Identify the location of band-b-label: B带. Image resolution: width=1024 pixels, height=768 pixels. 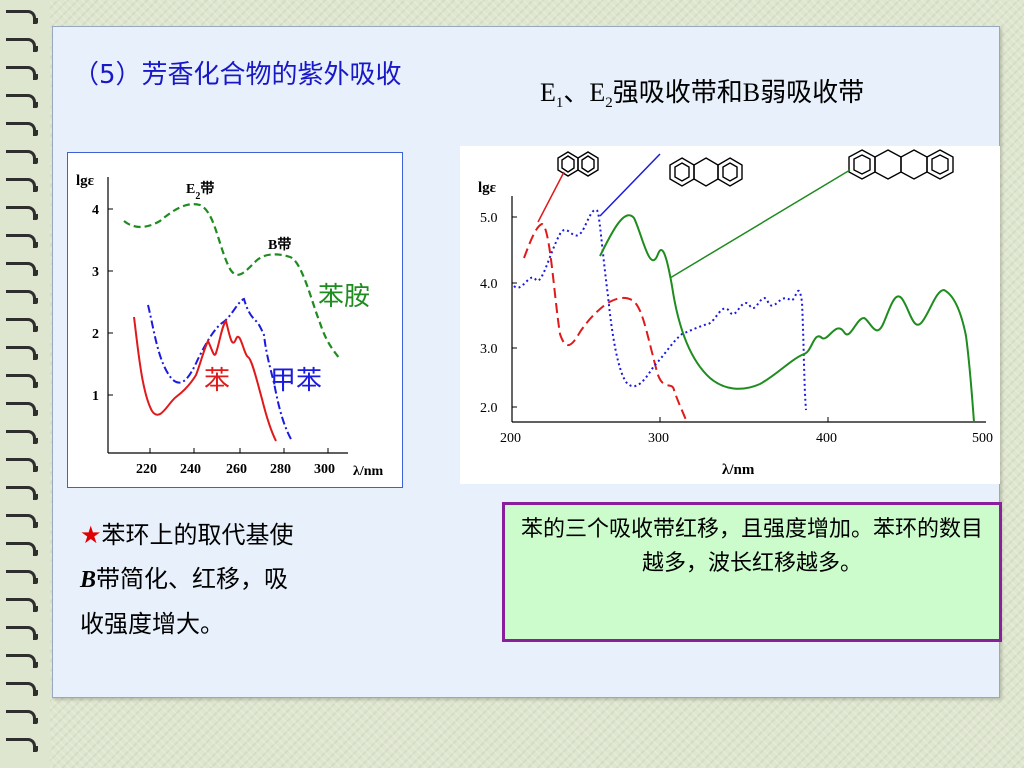
(279, 245).